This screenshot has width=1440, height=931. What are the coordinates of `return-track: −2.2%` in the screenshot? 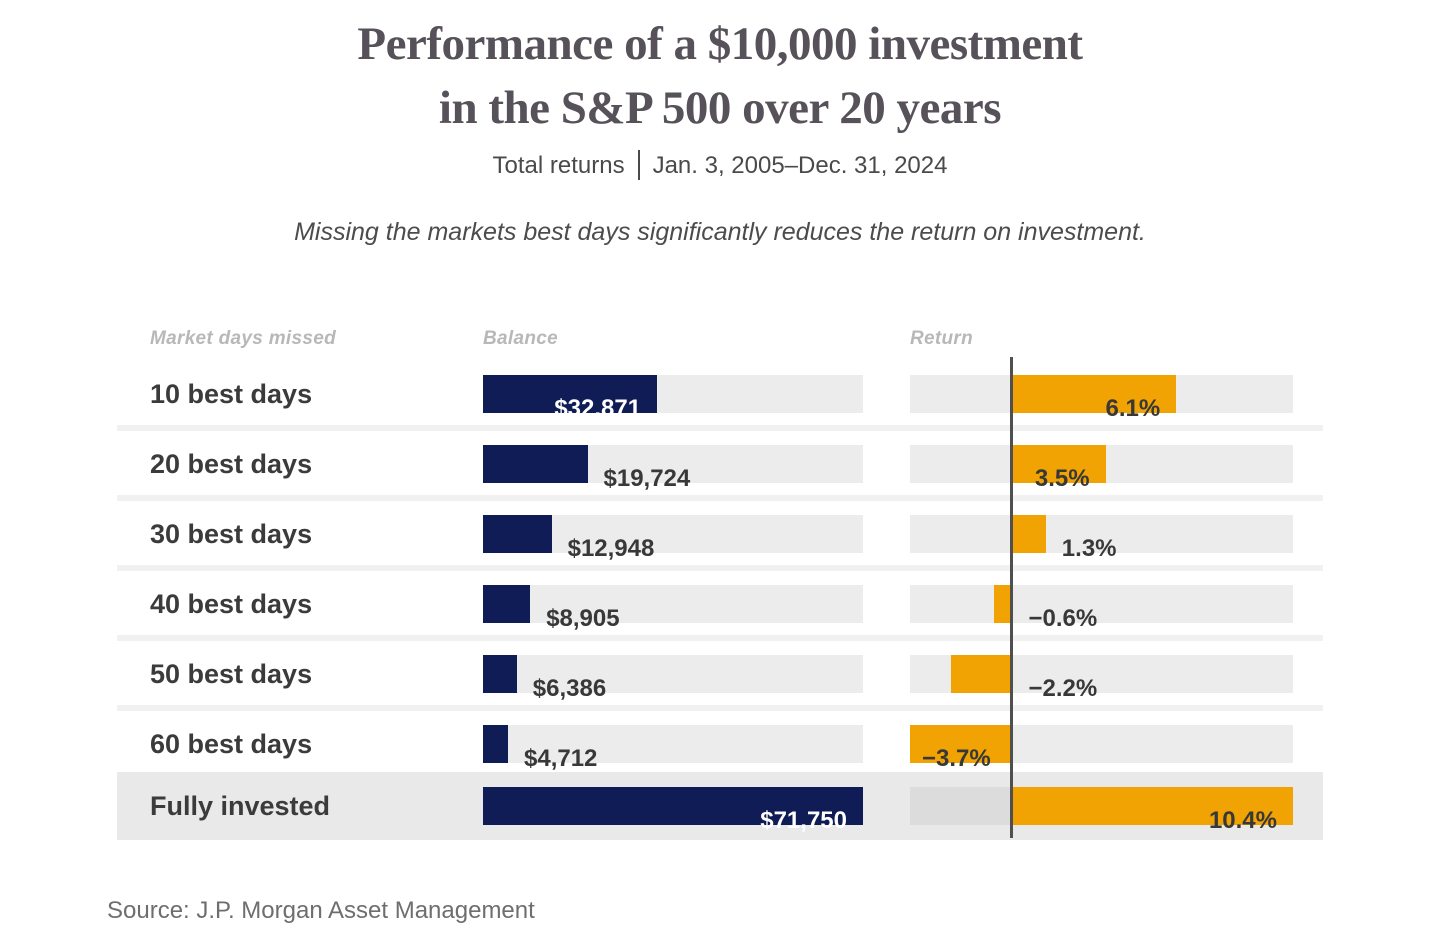 It's located at (1101, 678).